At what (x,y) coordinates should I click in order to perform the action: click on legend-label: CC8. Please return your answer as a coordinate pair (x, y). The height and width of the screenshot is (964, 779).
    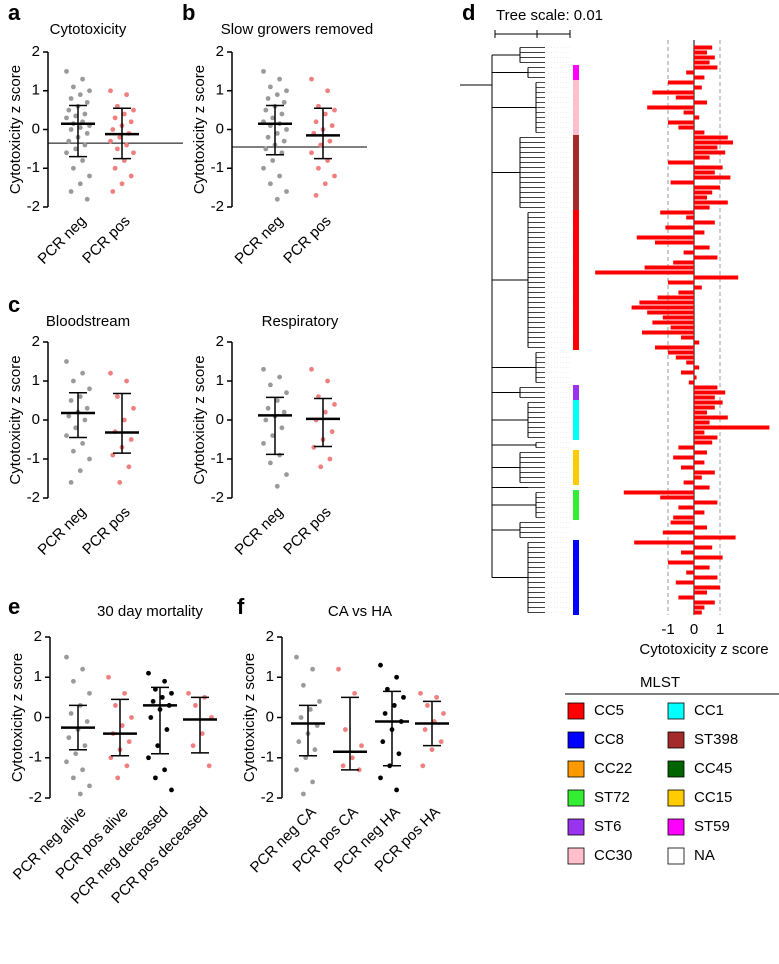
    Looking at the image, I should click on (609, 739).